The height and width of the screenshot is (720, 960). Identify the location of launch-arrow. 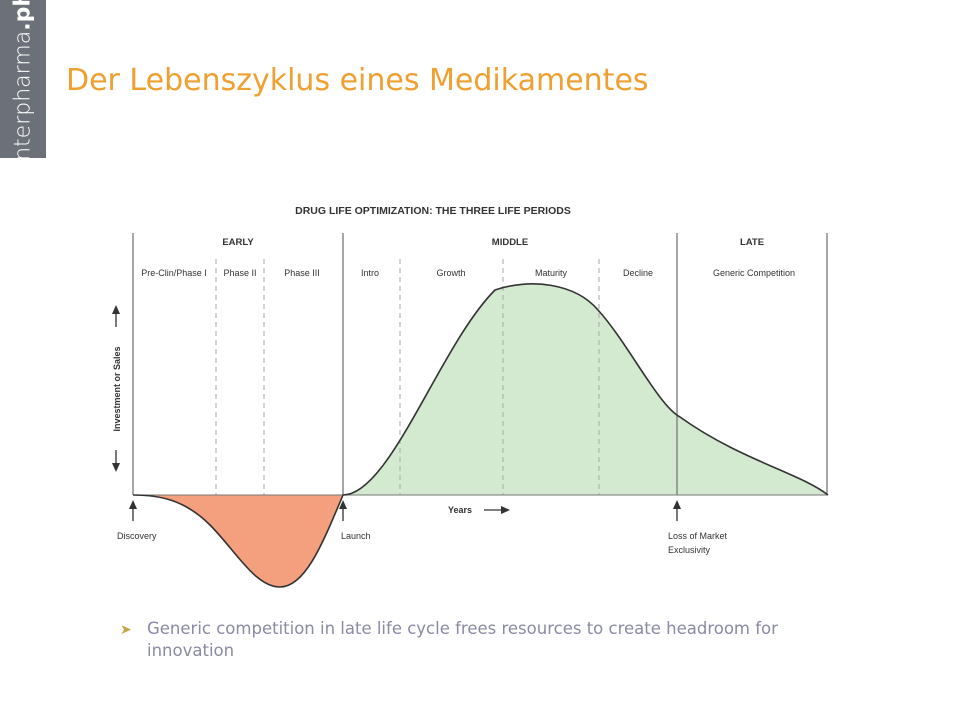
(343, 510).